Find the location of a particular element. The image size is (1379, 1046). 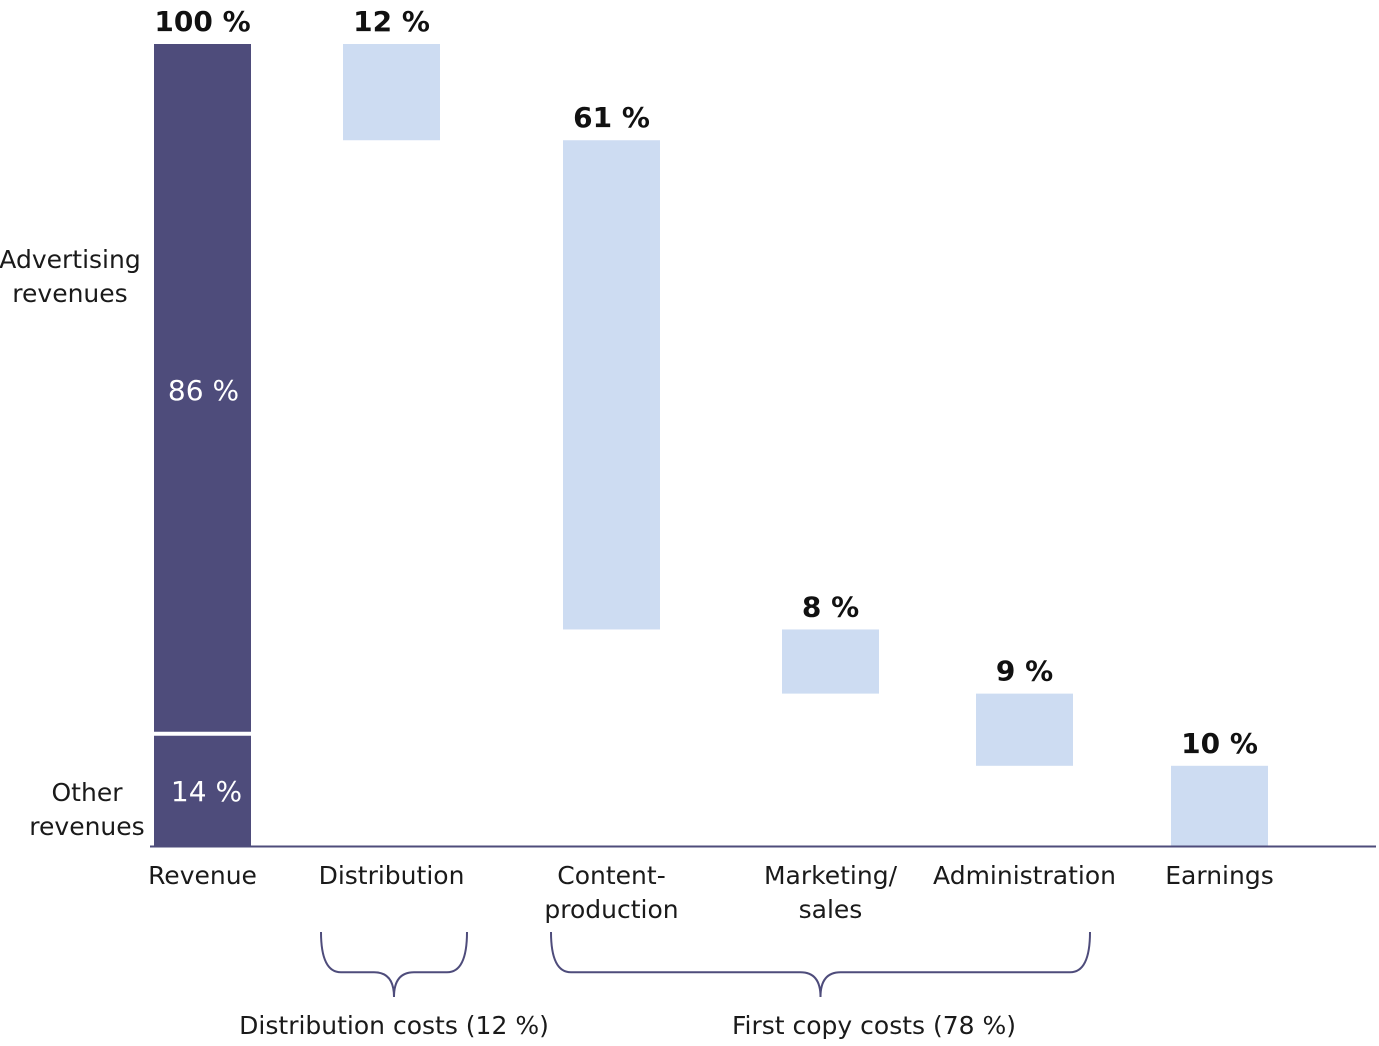

bar-administration is located at coordinates (1024, 729).